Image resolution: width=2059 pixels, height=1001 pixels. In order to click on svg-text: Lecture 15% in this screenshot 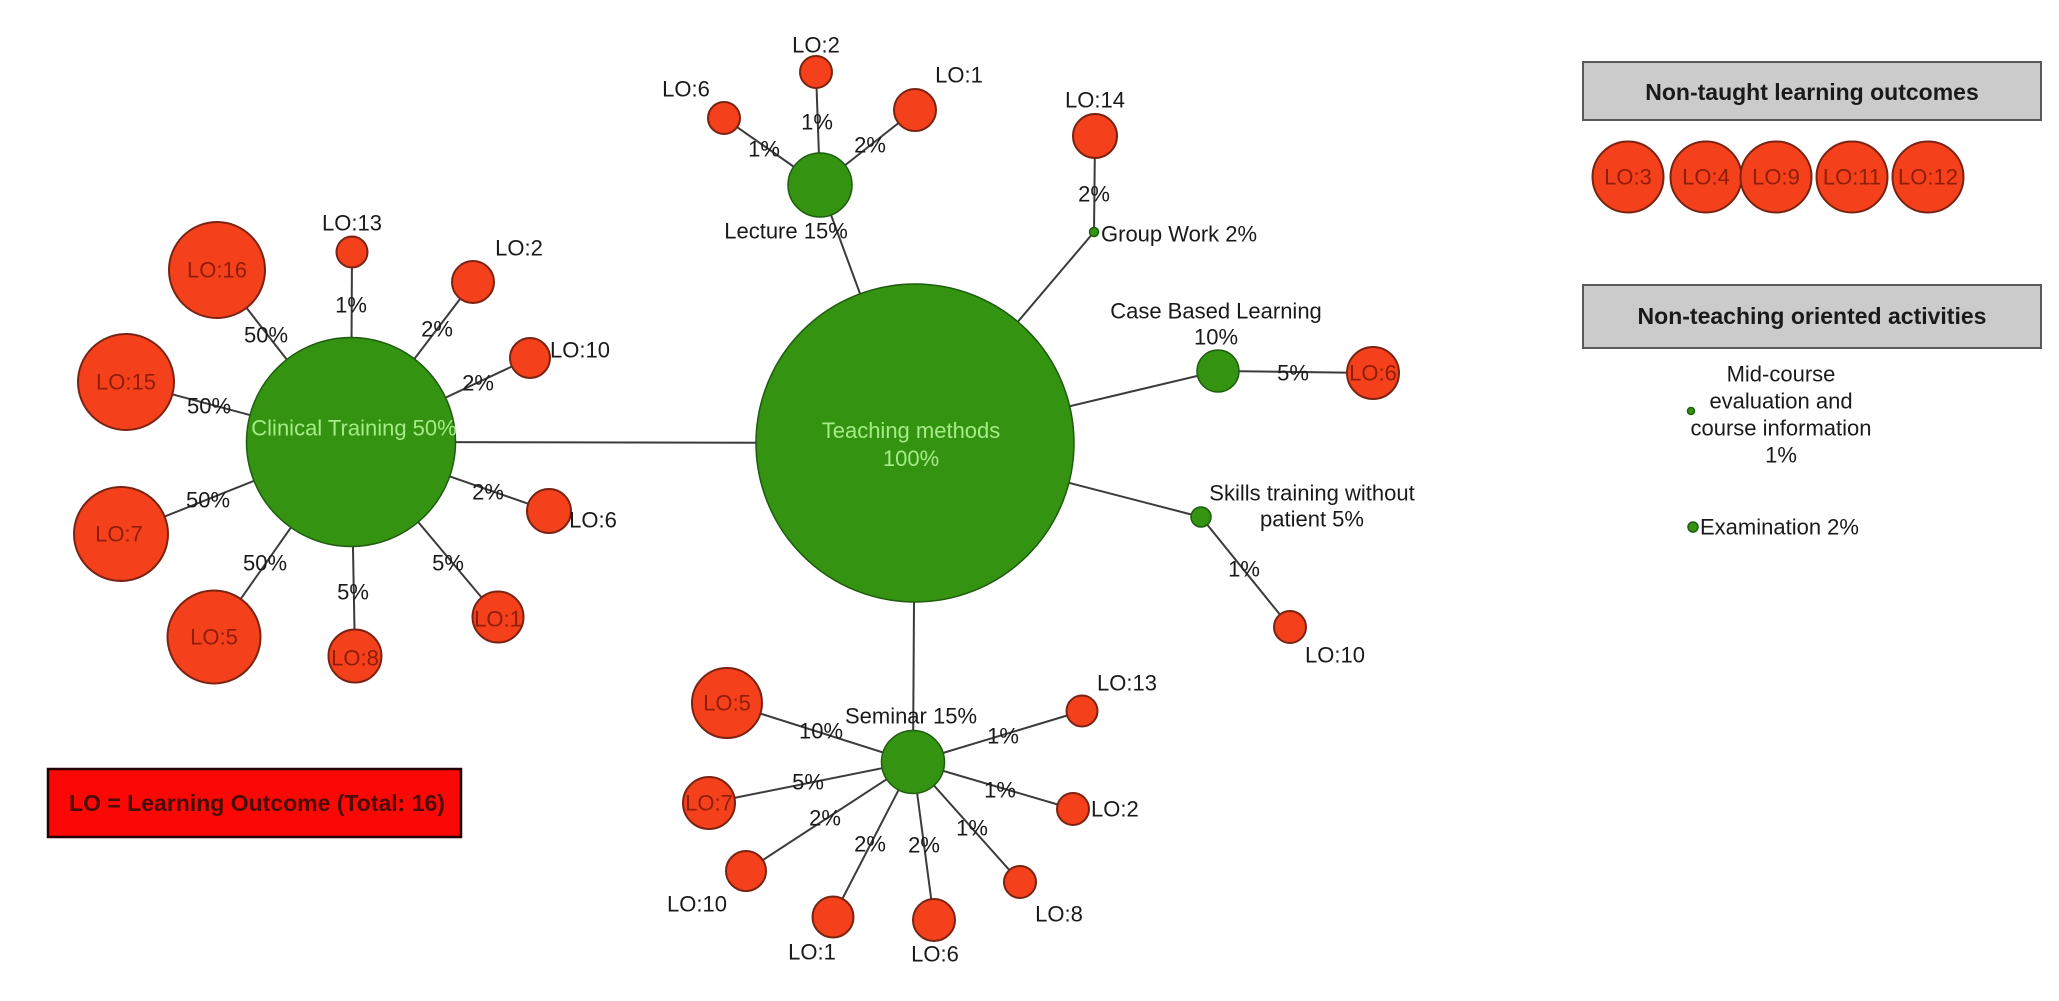, I will do `click(786, 231)`.